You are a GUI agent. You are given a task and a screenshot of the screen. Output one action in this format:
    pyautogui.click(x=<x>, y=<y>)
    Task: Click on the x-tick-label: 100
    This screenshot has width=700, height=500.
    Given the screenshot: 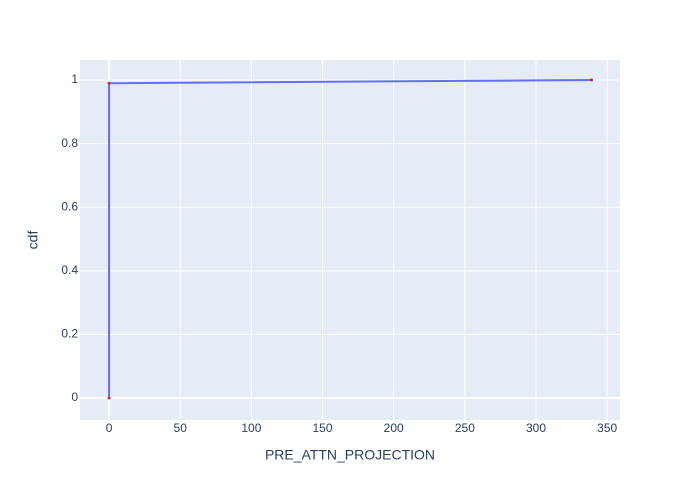 What is the action you would take?
    pyautogui.click(x=251, y=428)
    